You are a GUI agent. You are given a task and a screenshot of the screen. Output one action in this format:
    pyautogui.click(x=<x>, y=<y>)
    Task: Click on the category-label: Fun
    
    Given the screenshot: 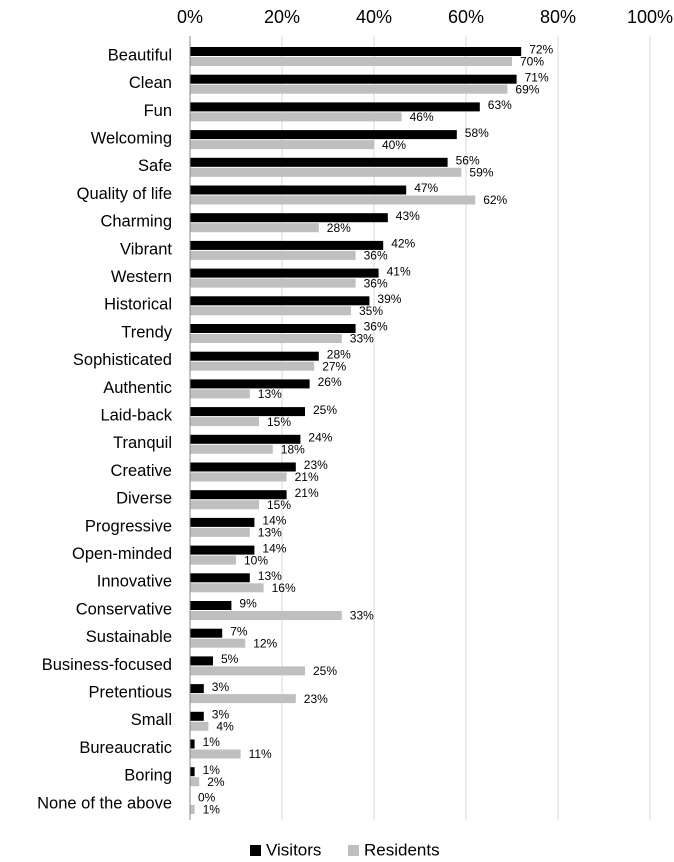 What is the action you would take?
    pyautogui.click(x=158, y=111)
    